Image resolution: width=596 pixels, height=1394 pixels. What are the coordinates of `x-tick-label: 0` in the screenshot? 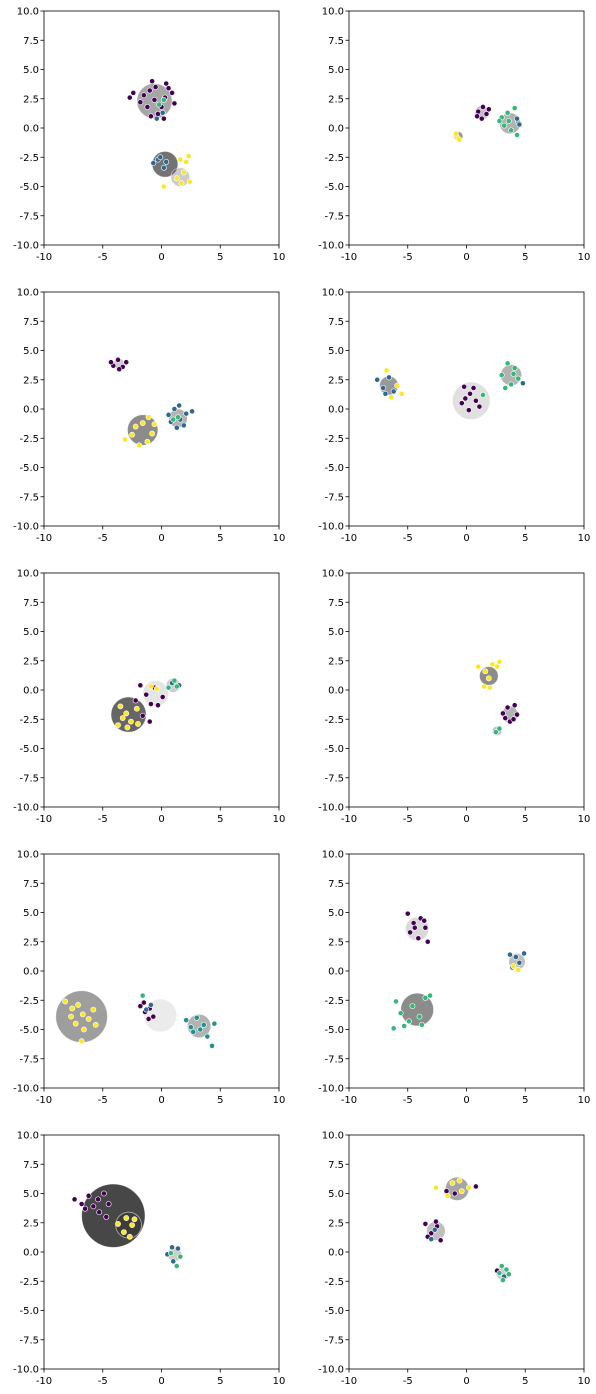 It's located at (161, 1381).